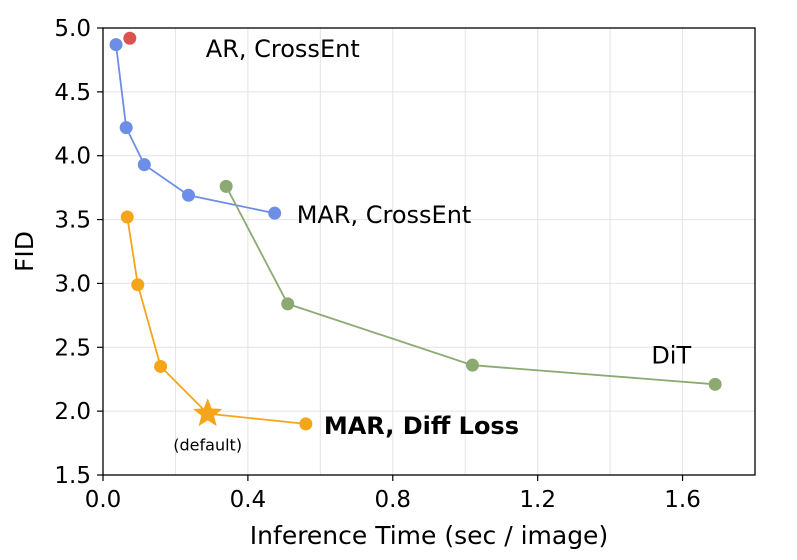  What do you see at coordinates (72, 284) in the screenshot?
I see `y-tick-label: 3.0` at bounding box center [72, 284].